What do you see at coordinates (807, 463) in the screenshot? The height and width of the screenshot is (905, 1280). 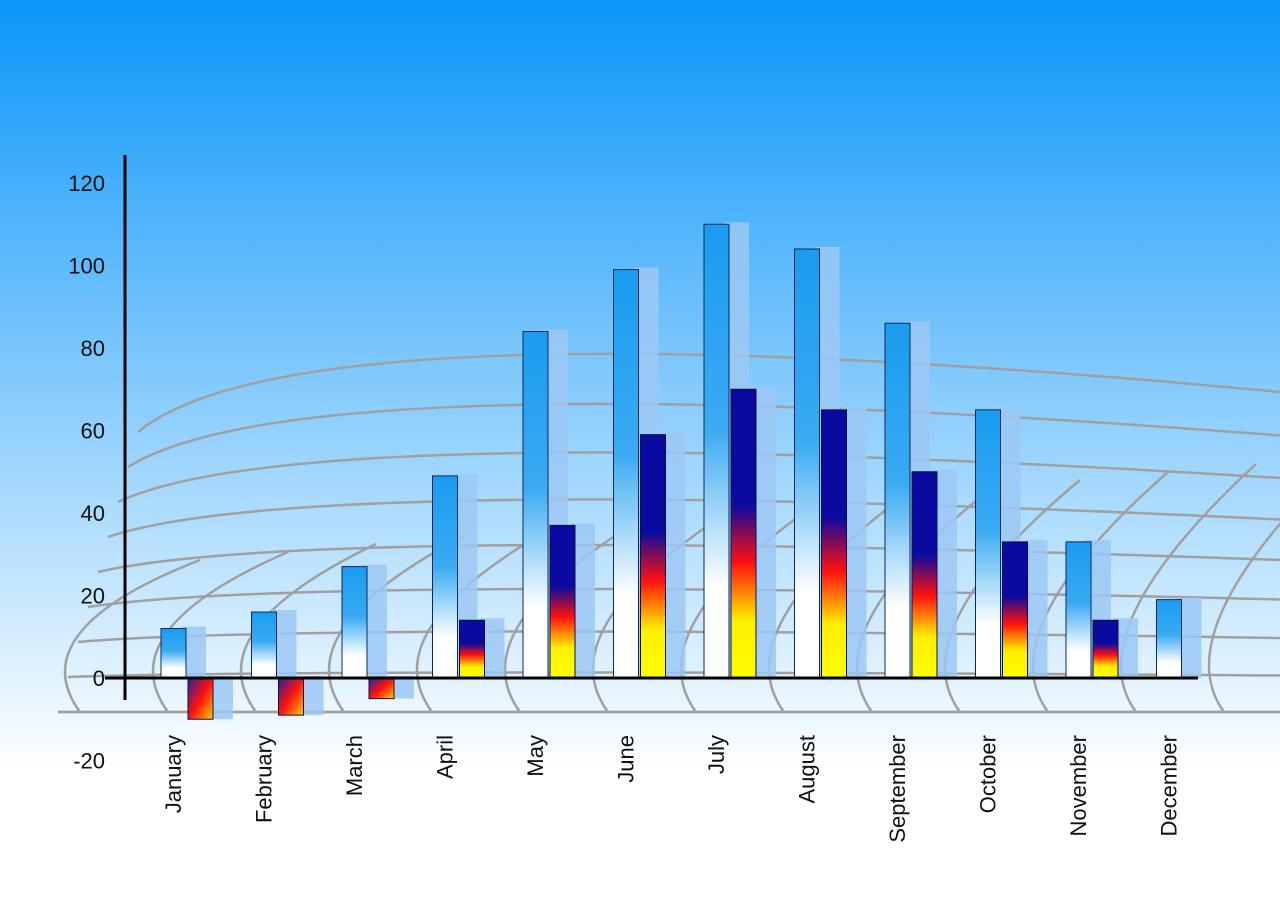 I see `bar-series-1-august` at bounding box center [807, 463].